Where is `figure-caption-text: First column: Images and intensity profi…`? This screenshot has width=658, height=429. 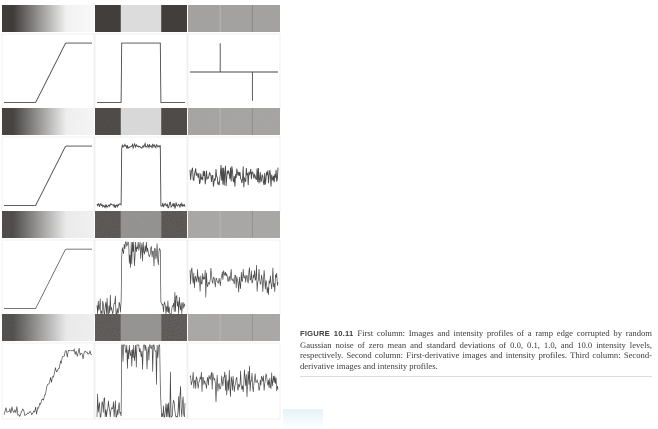 figure-caption-text: First column: Images and intensity profi… is located at coordinates (476, 349).